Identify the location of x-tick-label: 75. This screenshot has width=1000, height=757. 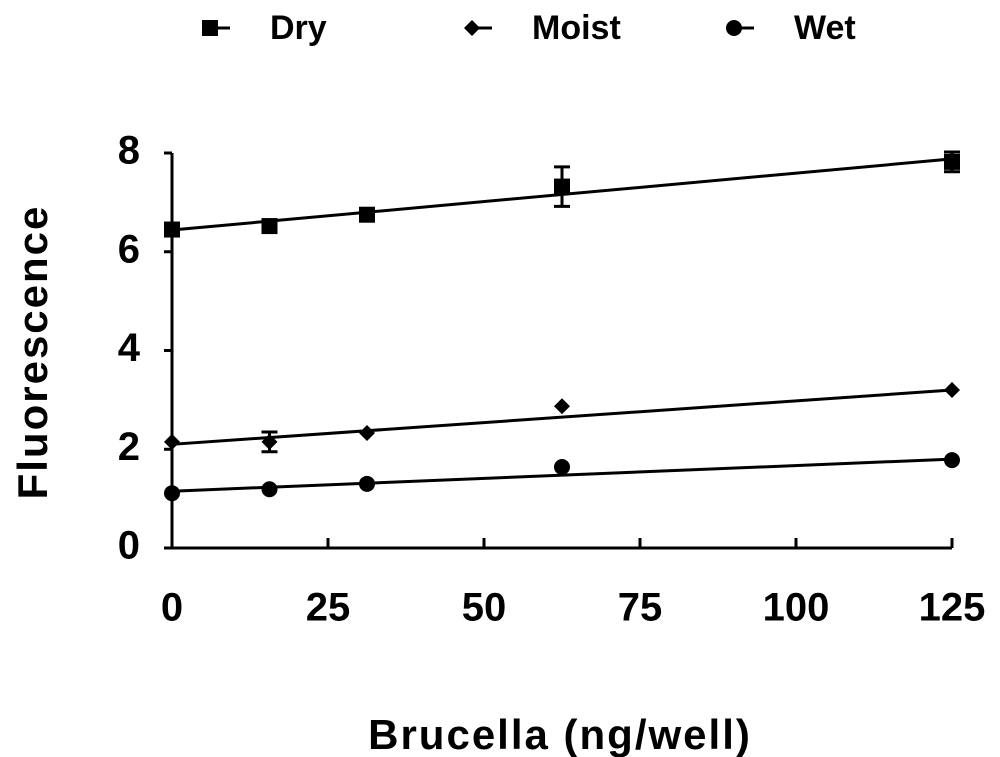
(640, 608).